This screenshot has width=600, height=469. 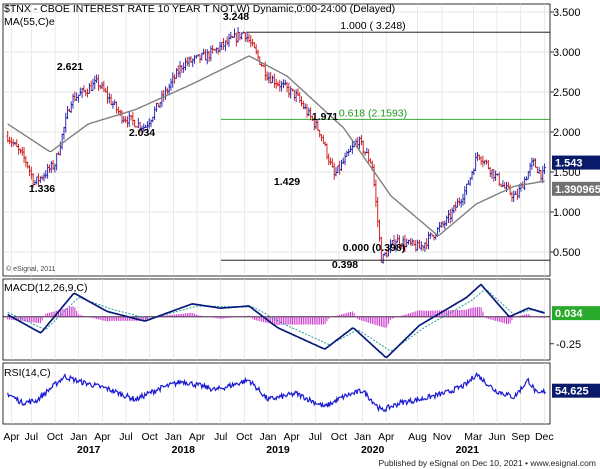 What do you see at coordinates (42, 189) in the screenshot?
I see `price-annotation: 1.336` at bounding box center [42, 189].